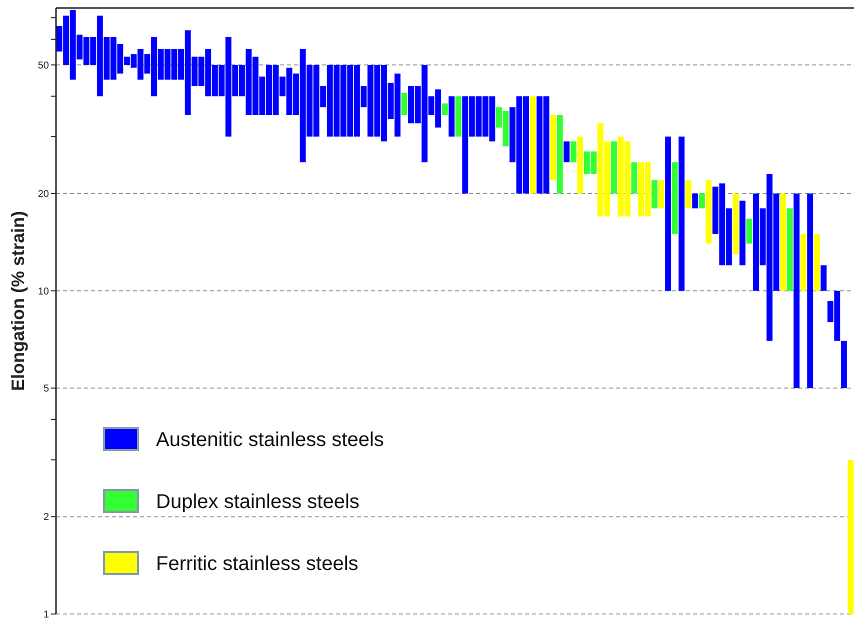 Image resolution: width=854 pixels, height=622 pixels. I want to click on y-axis-title: Elongation (% strain), so click(18, 300).